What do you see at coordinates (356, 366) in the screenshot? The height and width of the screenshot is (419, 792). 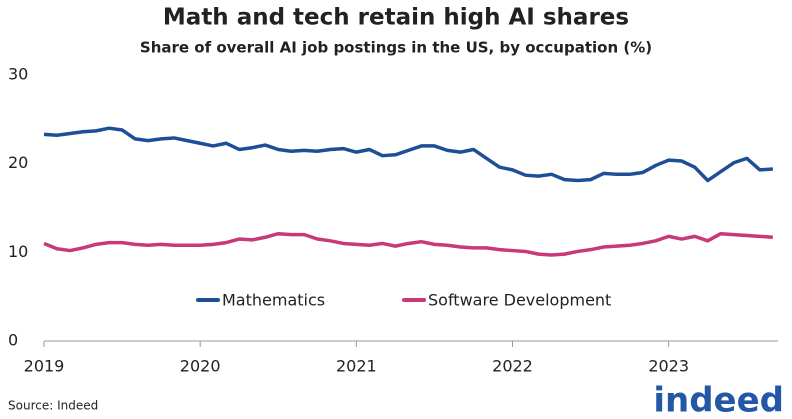 I see `x-tick-label: 2021` at bounding box center [356, 366].